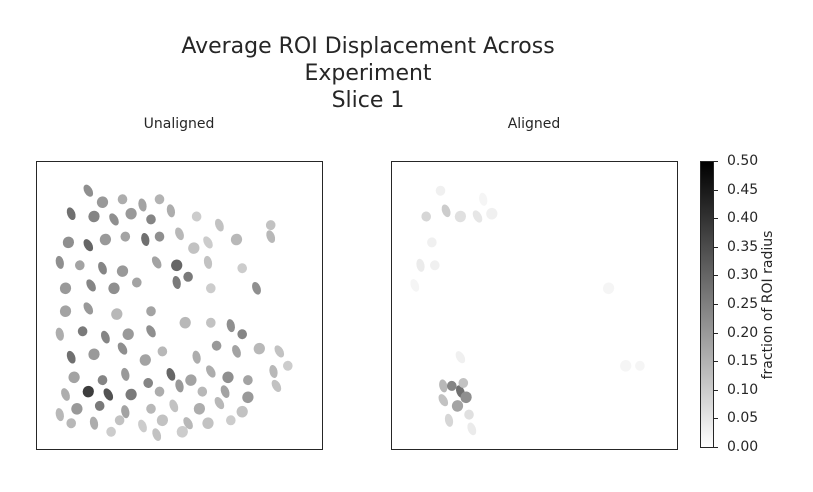 This screenshot has height=492, width=813. Describe the element at coordinates (368, 73) in the screenshot. I see `chart-title-line-2: Experiment` at that location.